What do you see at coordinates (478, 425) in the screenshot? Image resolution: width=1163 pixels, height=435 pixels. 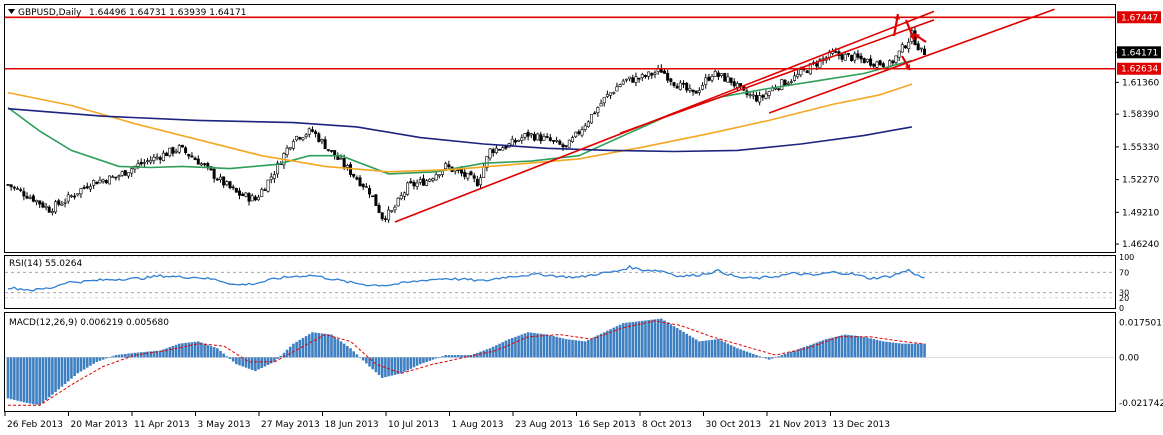 I see `time-axis-label: 1 Aug 2013` at bounding box center [478, 425].